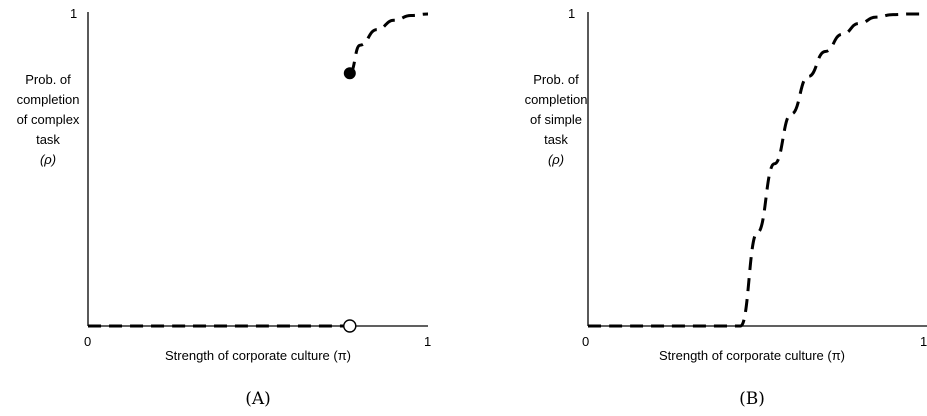  What do you see at coordinates (571, 13) in the screenshot?
I see `y-tick-1-b: 1` at bounding box center [571, 13].